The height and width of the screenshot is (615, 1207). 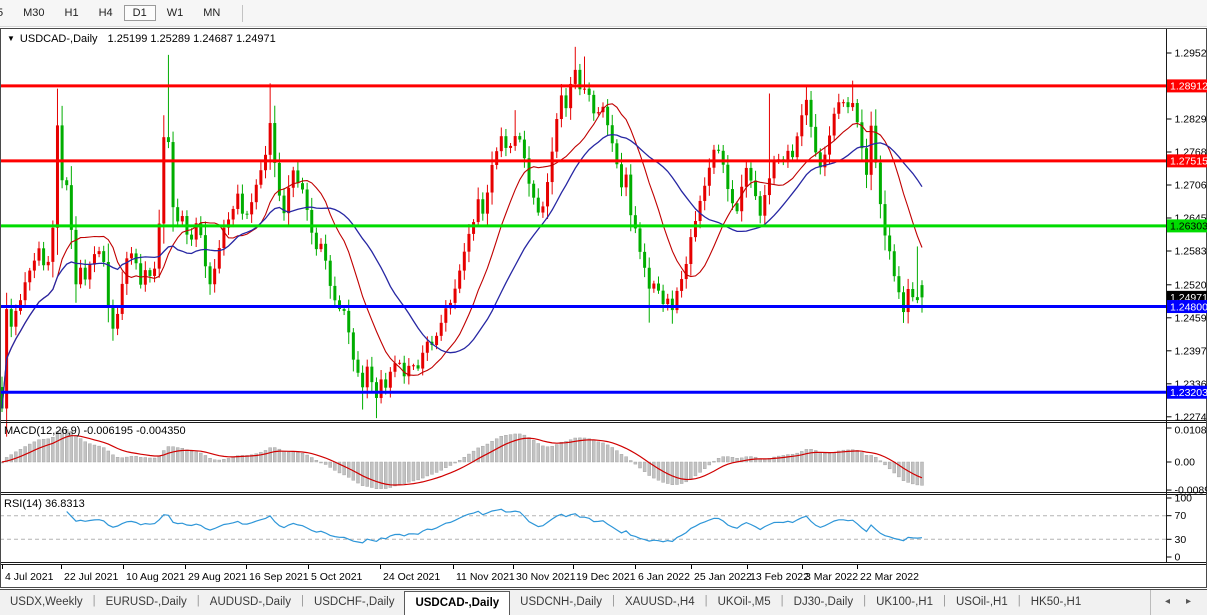 What do you see at coordinates (1178, 558) in the screenshot?
I see `svg-text: 0` at bounding box center [1178, 558].